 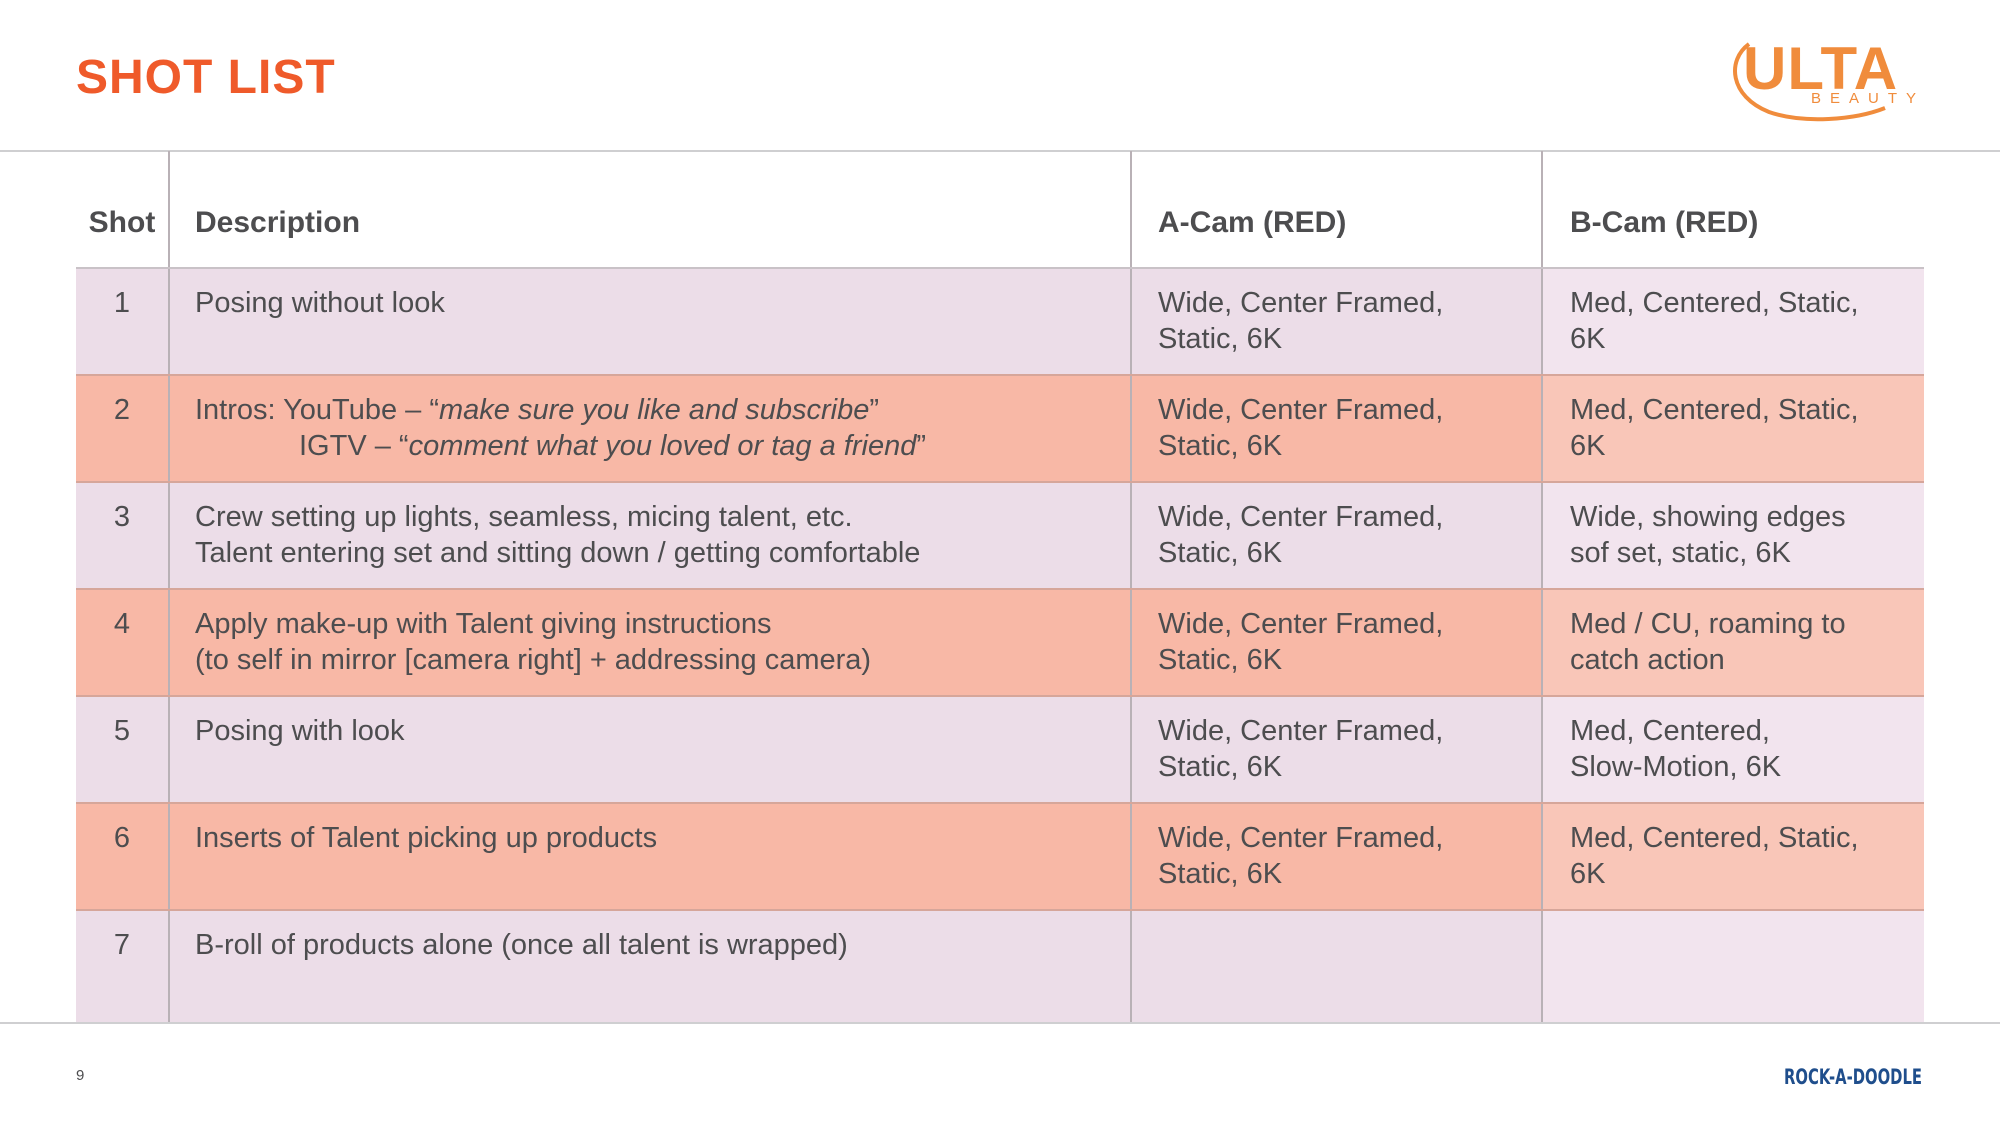 I want to click on ulta-swoosh-icon, so click(x=1809, y=82).